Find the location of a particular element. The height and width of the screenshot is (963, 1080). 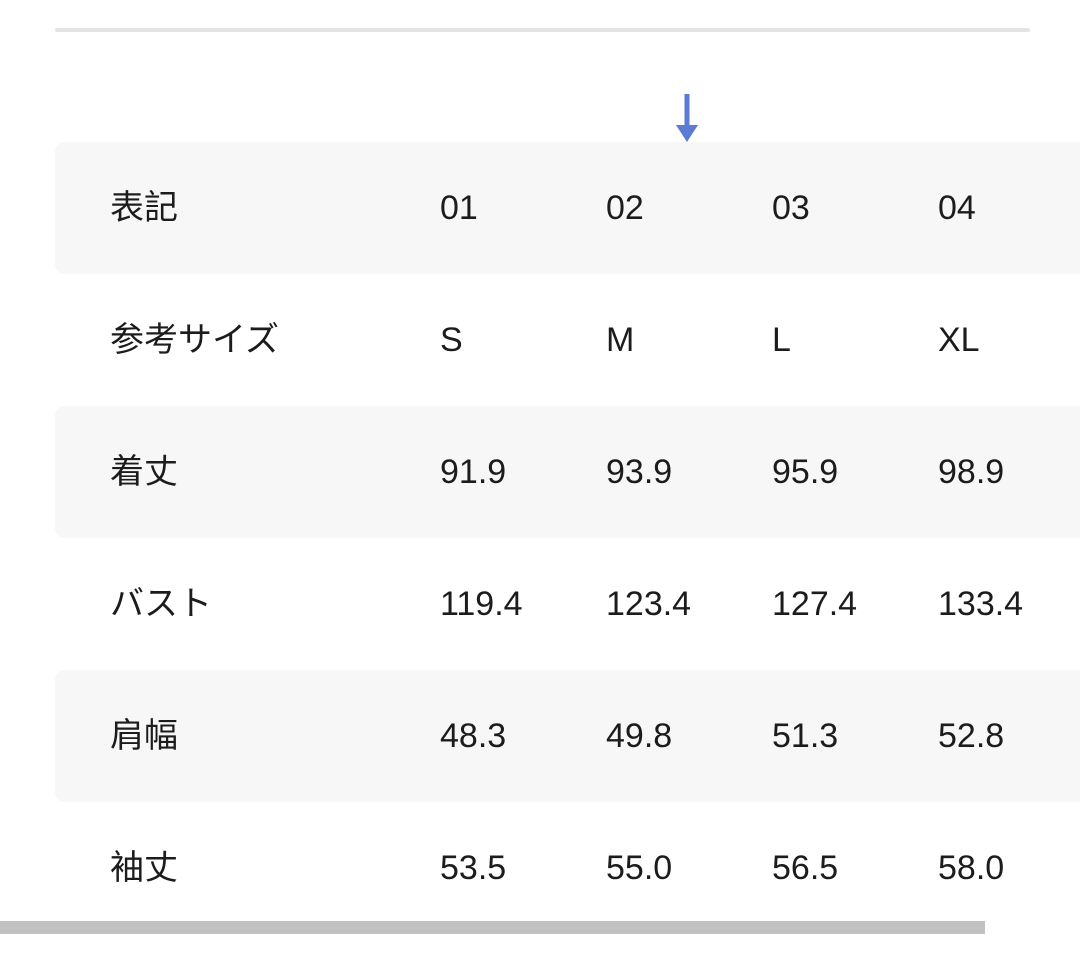

size-cell: 127.4 is located at coordinates (815, 604).